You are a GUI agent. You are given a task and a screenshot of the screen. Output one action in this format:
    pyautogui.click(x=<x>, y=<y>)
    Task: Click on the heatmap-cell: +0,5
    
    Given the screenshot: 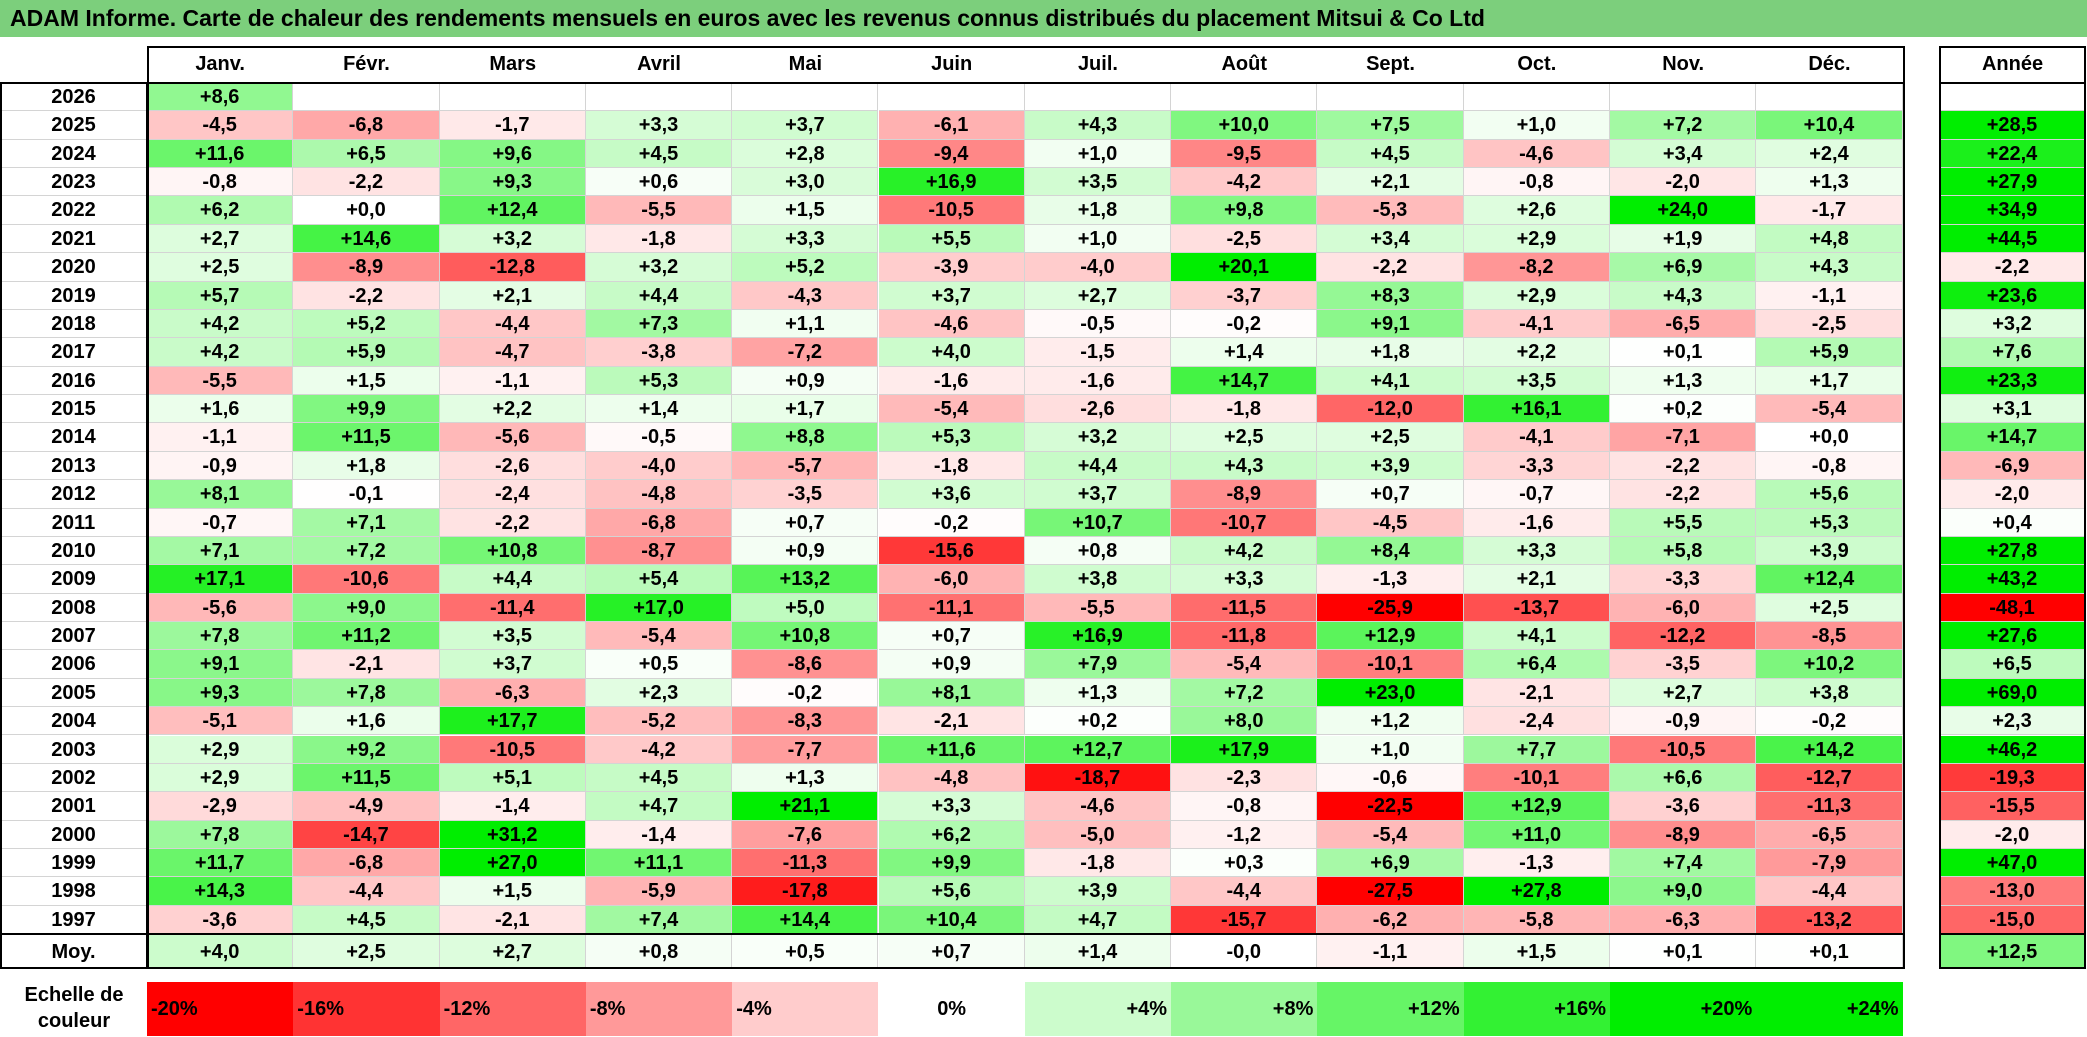 What is the action you would take?
    pyautogui.click(x=659, y=664)
    